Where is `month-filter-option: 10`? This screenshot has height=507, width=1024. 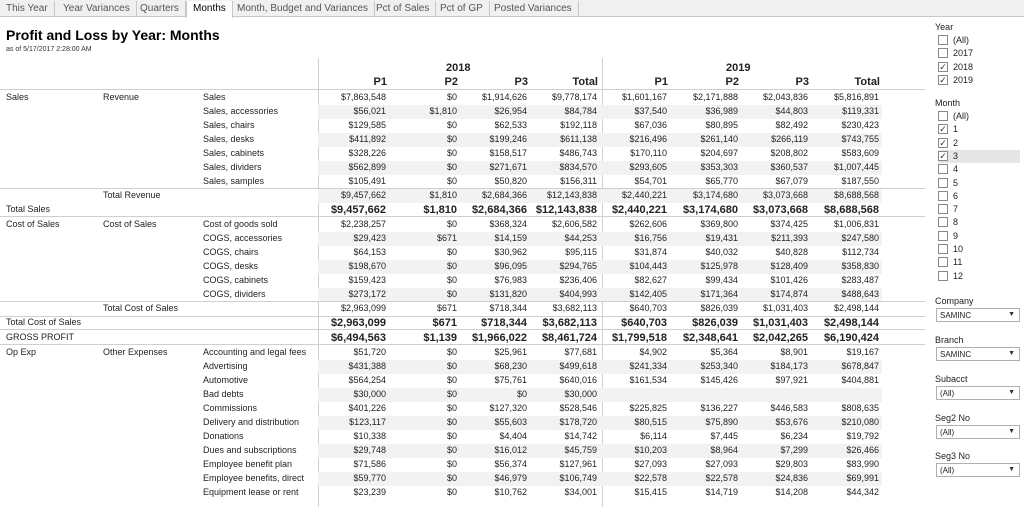 month-filter-option: 10 is located at coordinates (979, 249).